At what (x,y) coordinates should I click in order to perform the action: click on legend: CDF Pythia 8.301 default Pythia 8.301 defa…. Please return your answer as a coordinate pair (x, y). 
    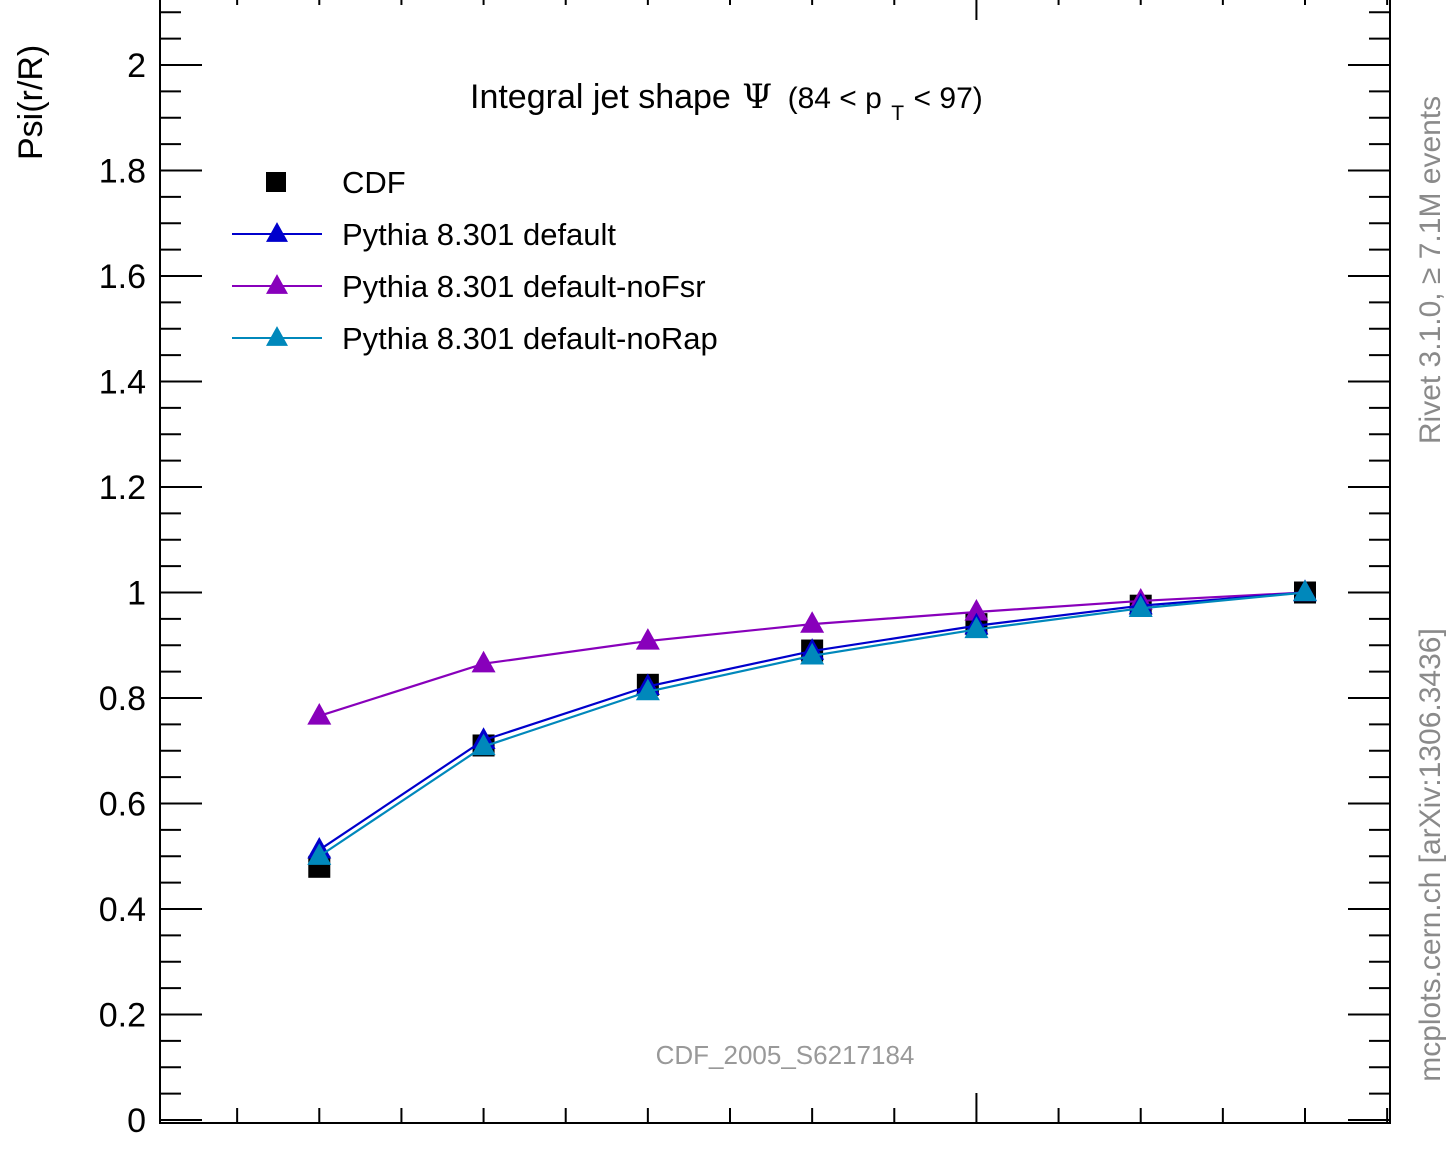
    Looking at the image, I should click on (475, 260).